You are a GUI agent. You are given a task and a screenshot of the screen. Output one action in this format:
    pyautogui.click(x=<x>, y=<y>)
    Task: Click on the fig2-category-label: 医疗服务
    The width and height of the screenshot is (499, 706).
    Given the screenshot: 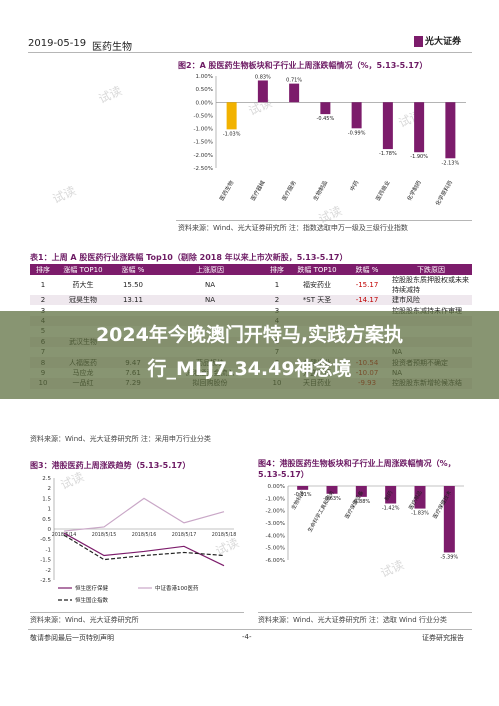 What is the action you would take?
    pyautogui.click(x=289, y=190)
    